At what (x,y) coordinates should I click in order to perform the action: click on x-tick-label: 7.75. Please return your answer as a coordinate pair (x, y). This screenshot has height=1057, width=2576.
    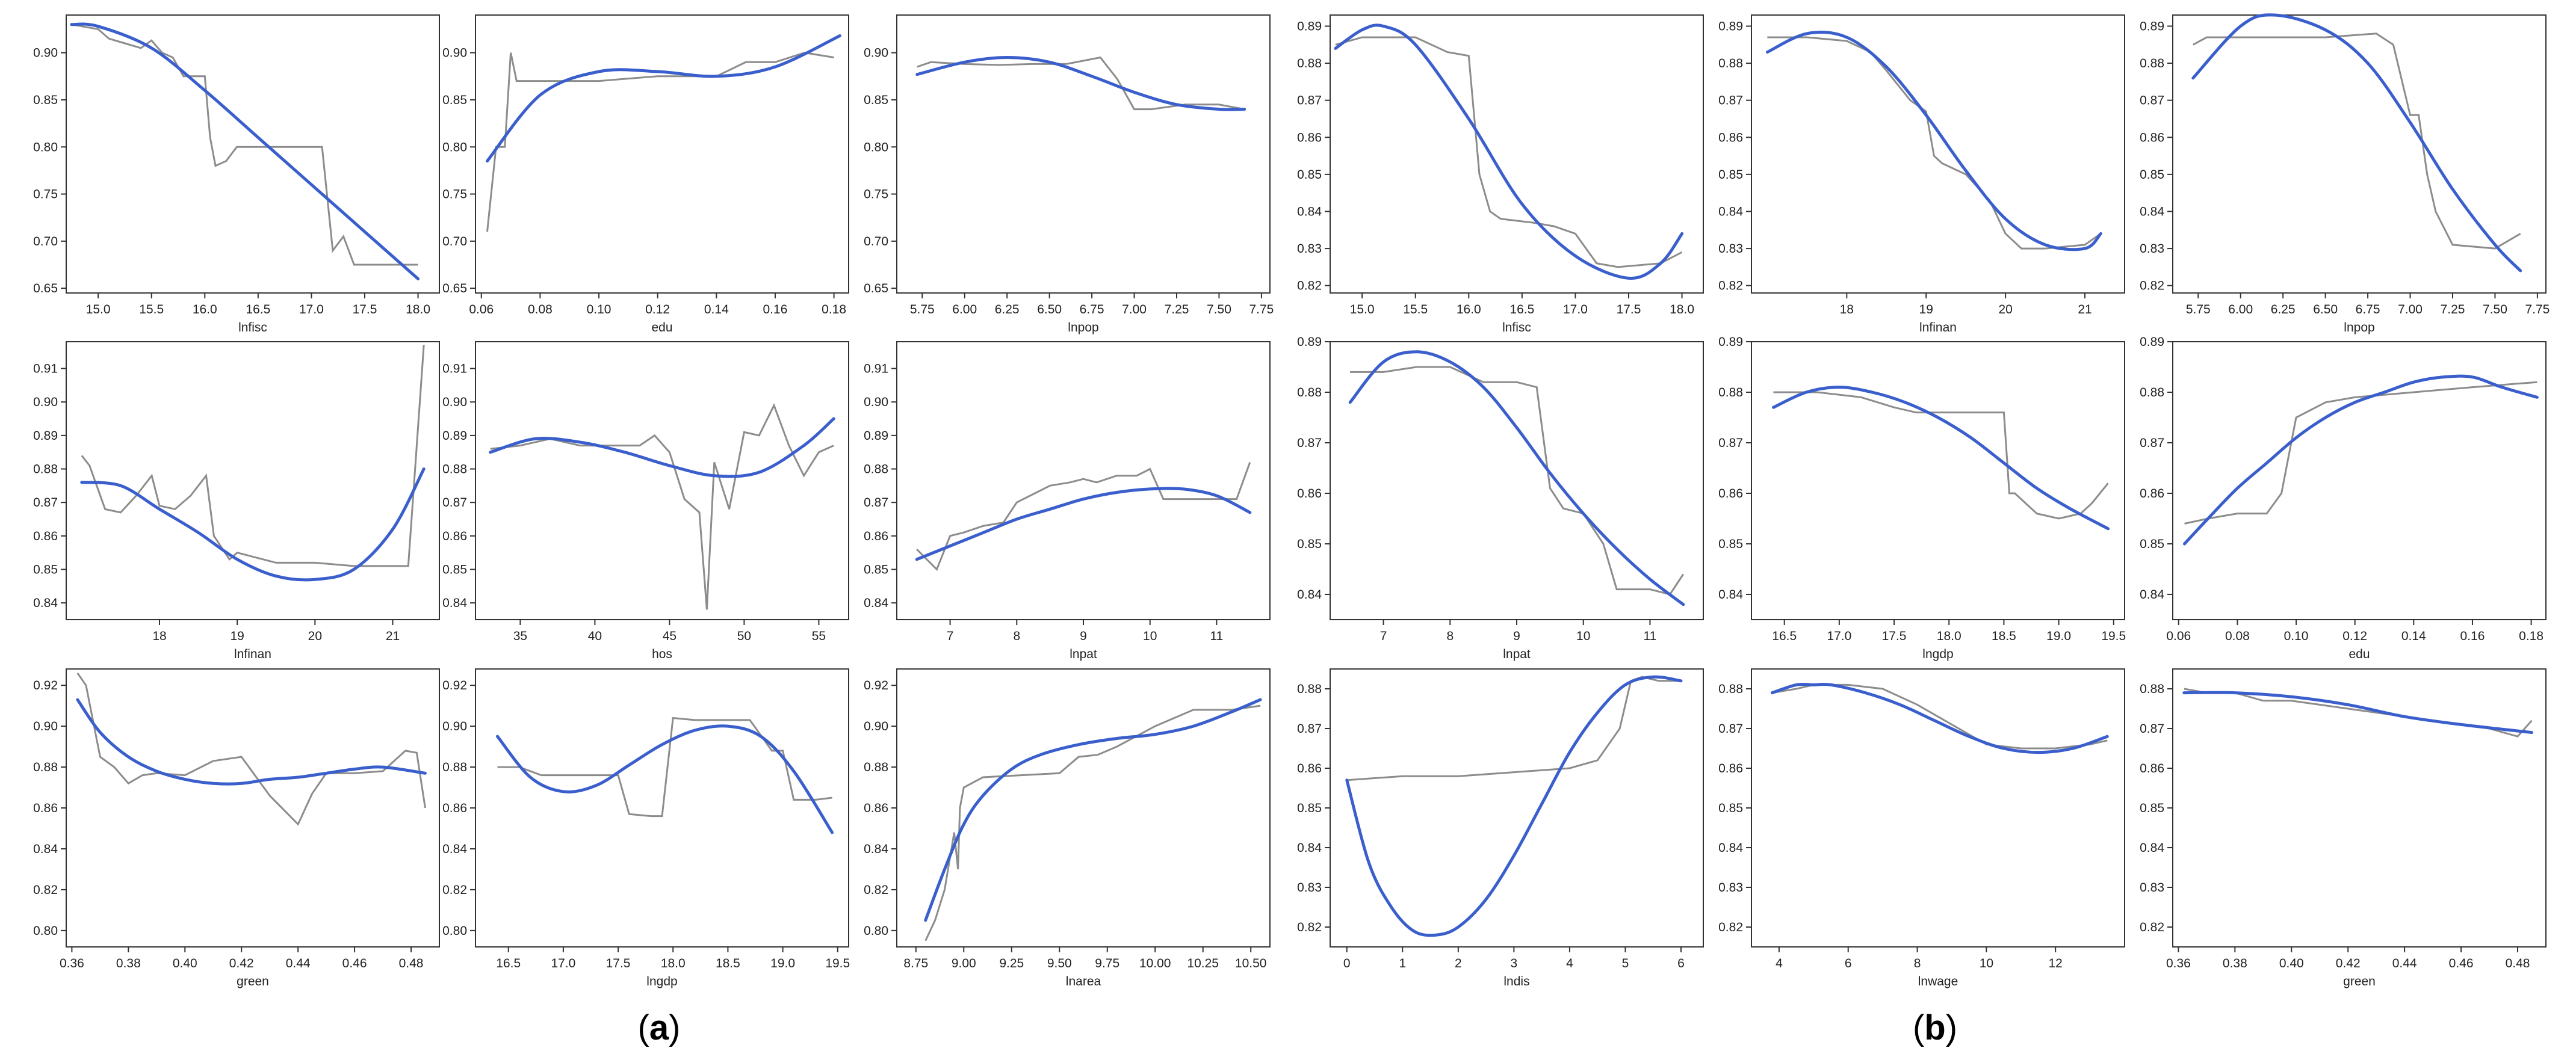
    Looking at the image, I should click on (2537, 309).